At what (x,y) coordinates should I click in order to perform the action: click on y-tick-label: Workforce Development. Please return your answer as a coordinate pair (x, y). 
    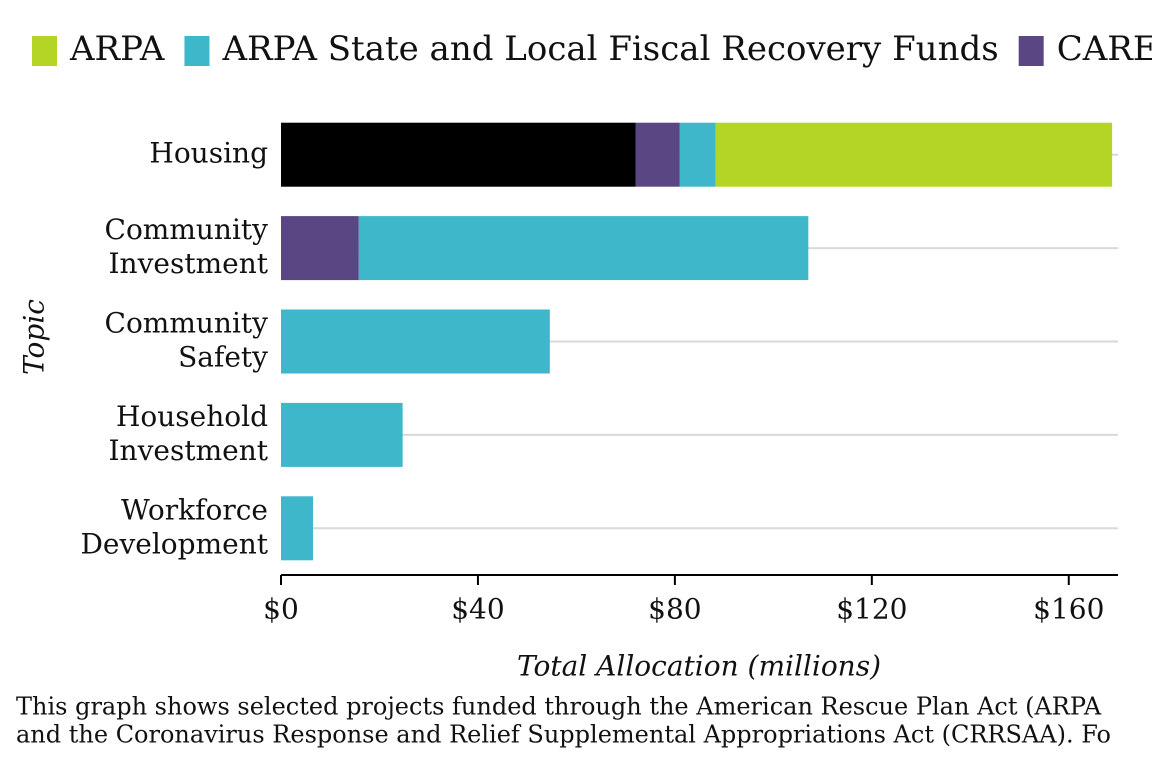
    Looking at the image, I should click on (174, 526).